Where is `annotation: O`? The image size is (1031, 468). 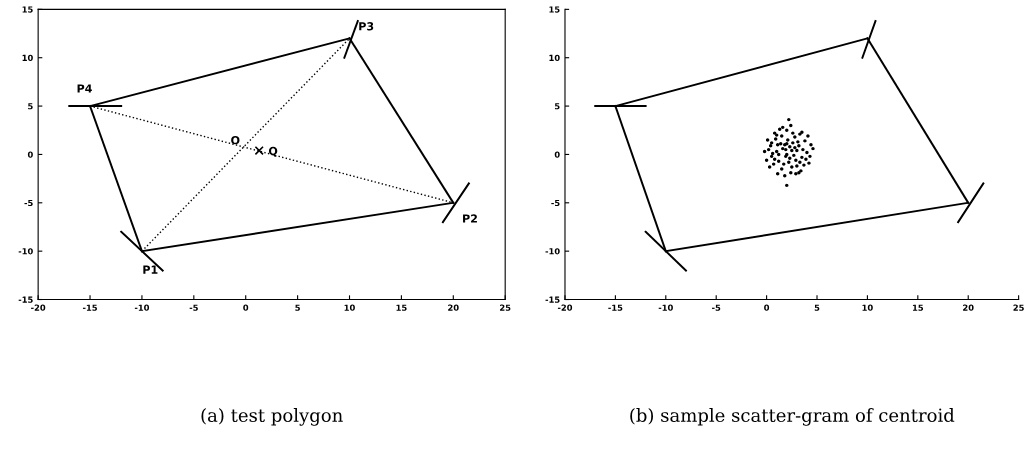 annotation: O is located at coordinates (235, 140).